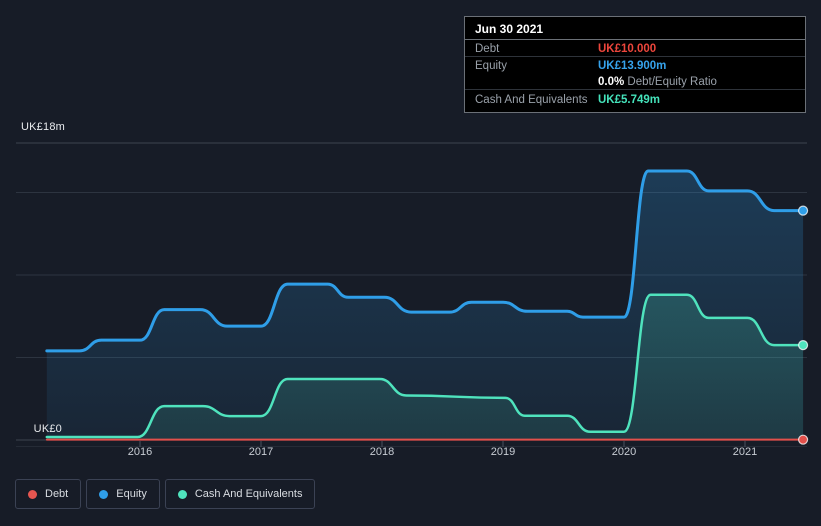 Image resolution: width=821 pixels, height=526 pixels. I want to click on tooltip-debt-value: UK£10.000, so click(627, 49).